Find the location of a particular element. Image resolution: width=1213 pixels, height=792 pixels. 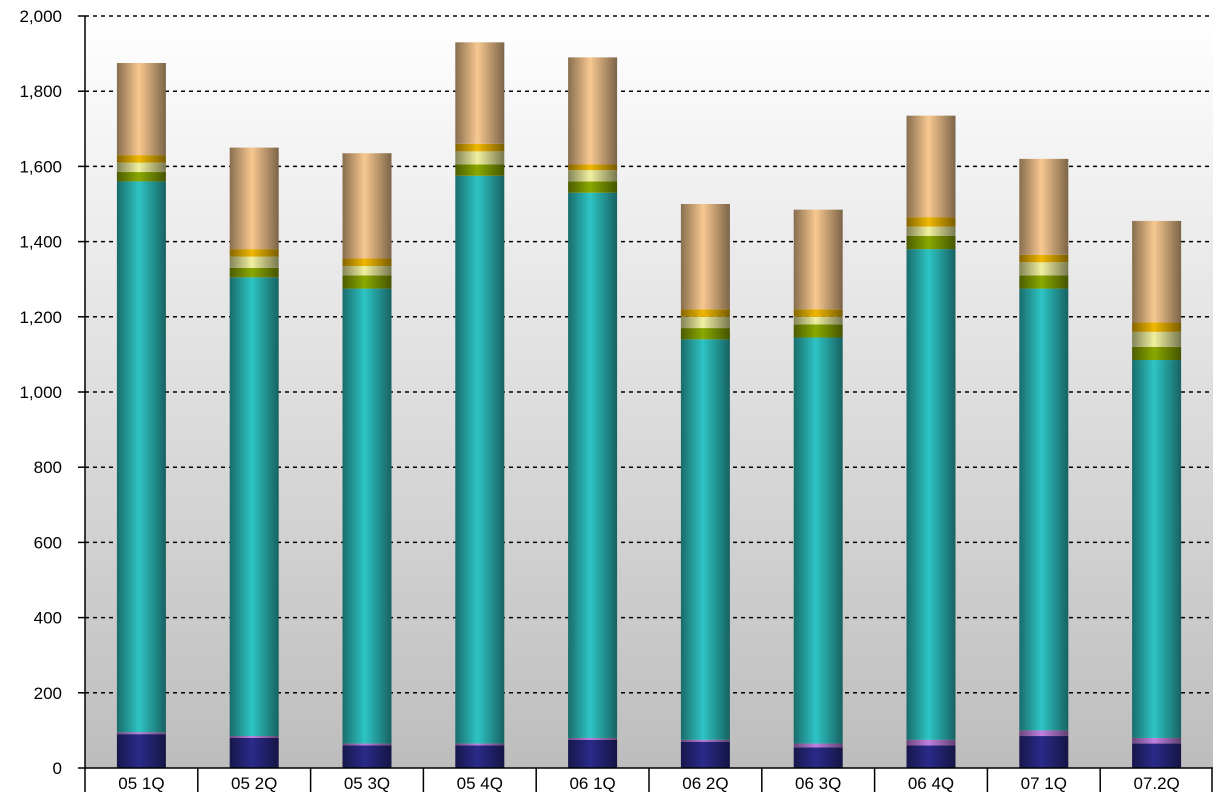

category-label: 06 2Q is located at coordinates (705, 783).